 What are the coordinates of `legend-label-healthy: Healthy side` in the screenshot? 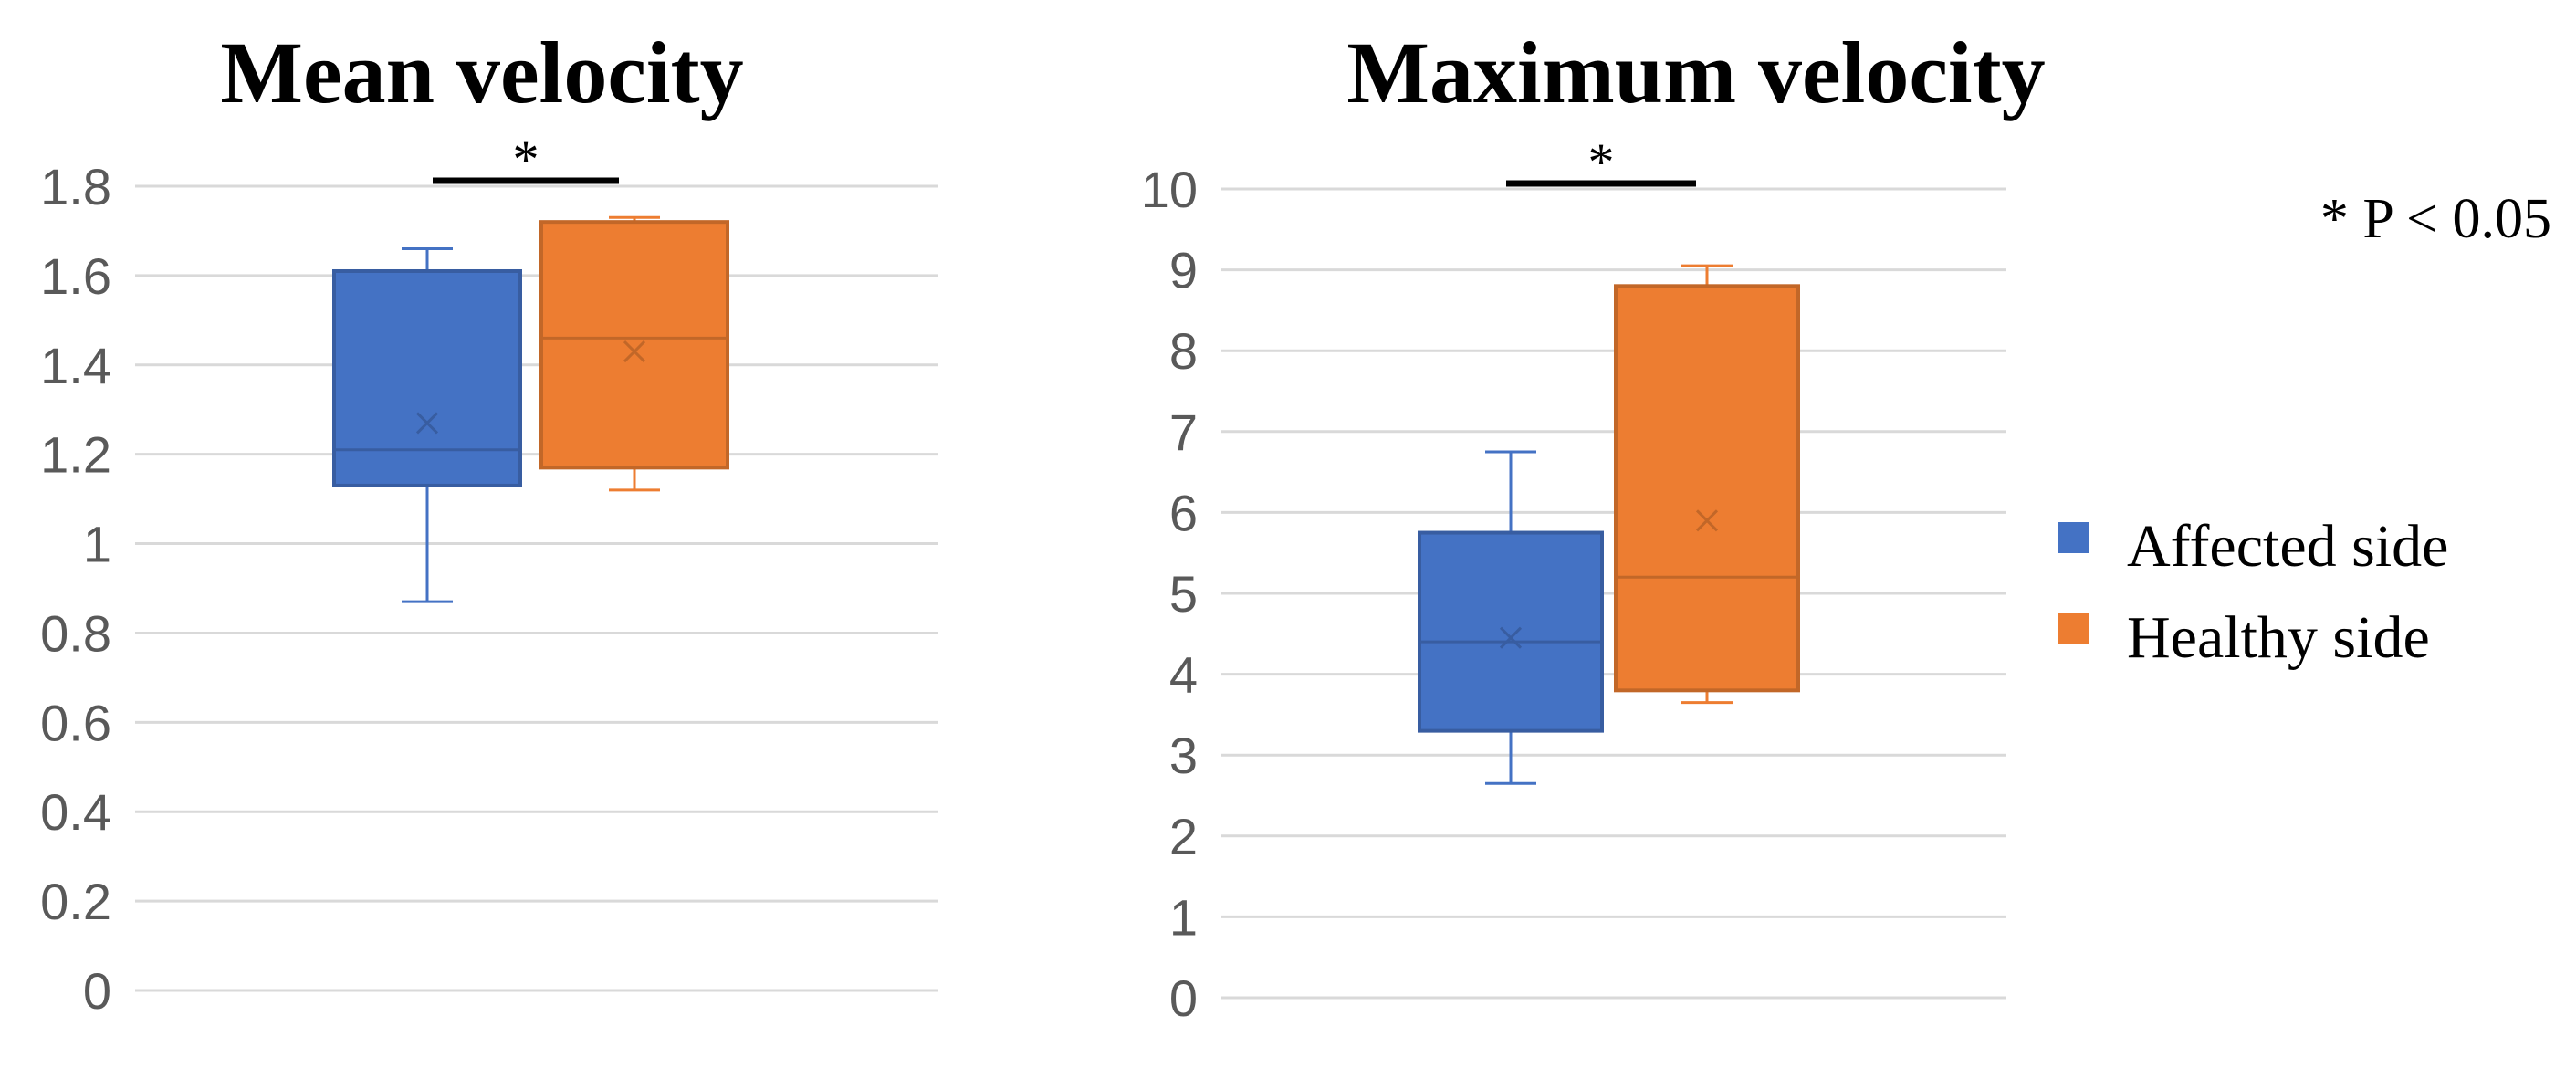 It's located at (2278, 637).